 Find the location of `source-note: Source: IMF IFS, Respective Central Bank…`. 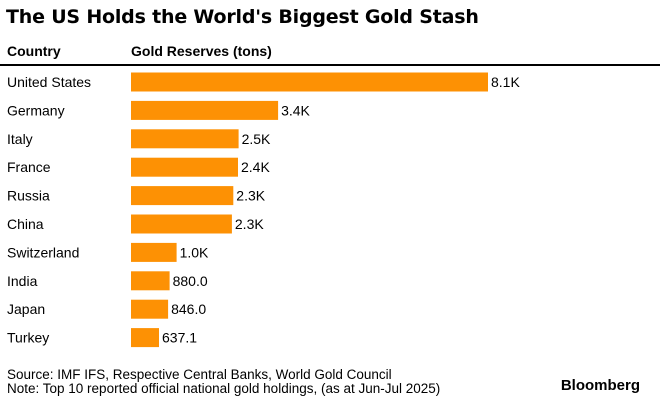

source-note: Source: IMF IFS, Respective Central Bank… is located at coordinates (199, 374).